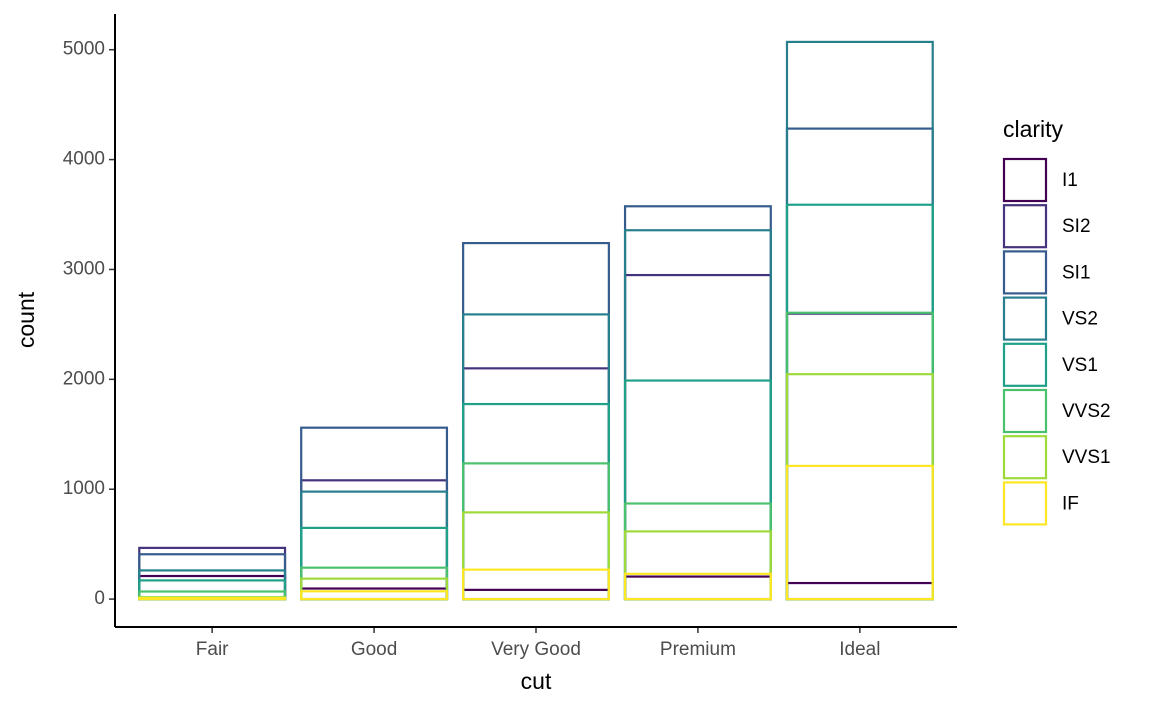  Describe the element at coordinates (1080, 319) in the screenshot. I see `legend-label: VS2` at that location.